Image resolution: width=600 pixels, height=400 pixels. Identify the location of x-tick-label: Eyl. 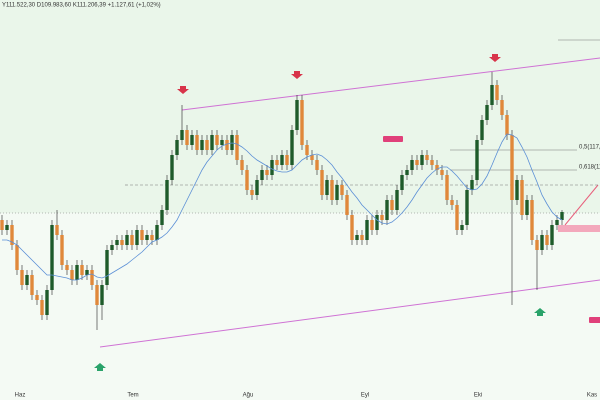
(365, 396).